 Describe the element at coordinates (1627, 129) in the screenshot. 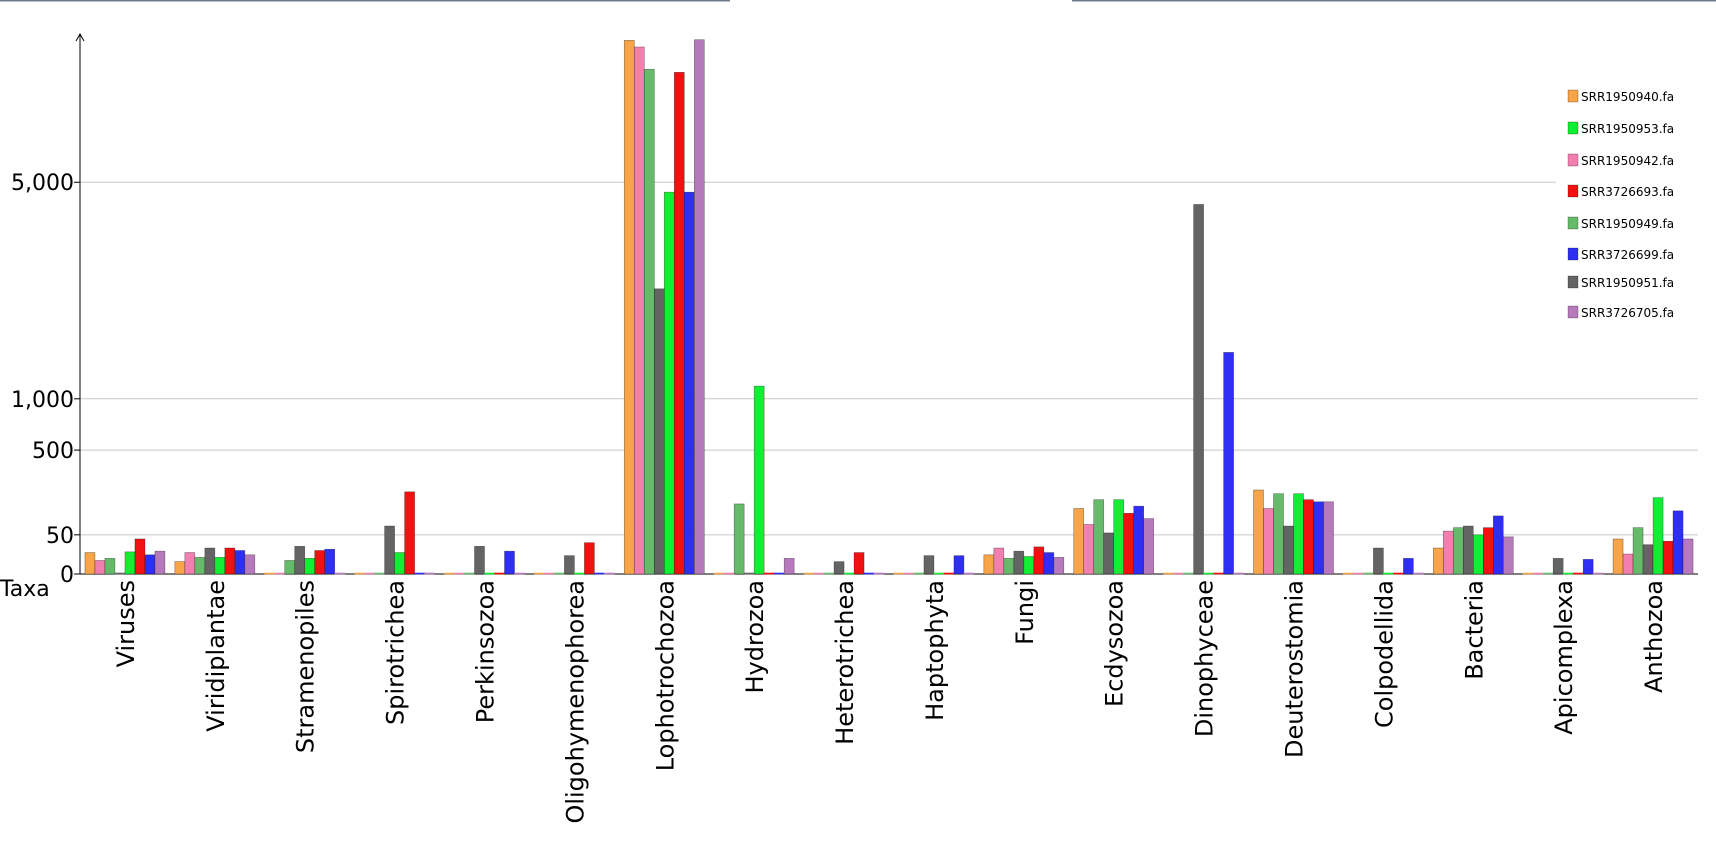

I see `legend-label: SRR1950953.fa` at that location.